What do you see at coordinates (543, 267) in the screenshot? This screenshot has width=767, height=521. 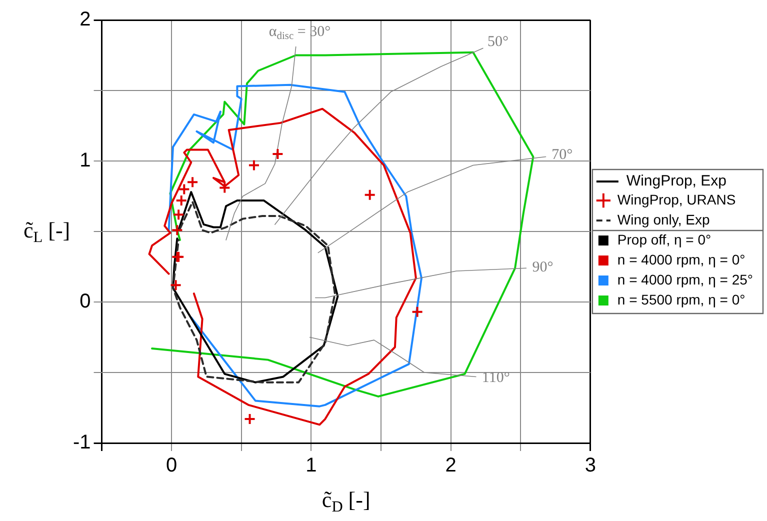 I see `annotation: 90°` at bounding box center [543, 267].